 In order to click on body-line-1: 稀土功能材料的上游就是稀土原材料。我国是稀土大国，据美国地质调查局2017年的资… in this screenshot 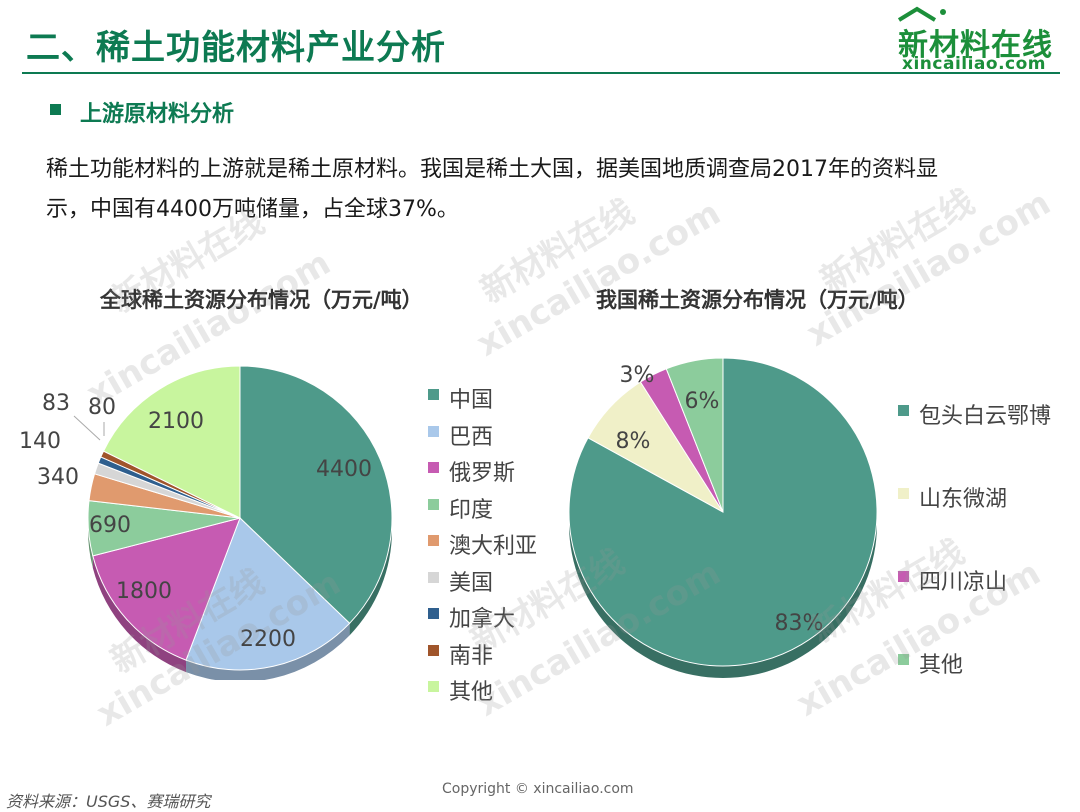, I will do `click(492, 169)`.